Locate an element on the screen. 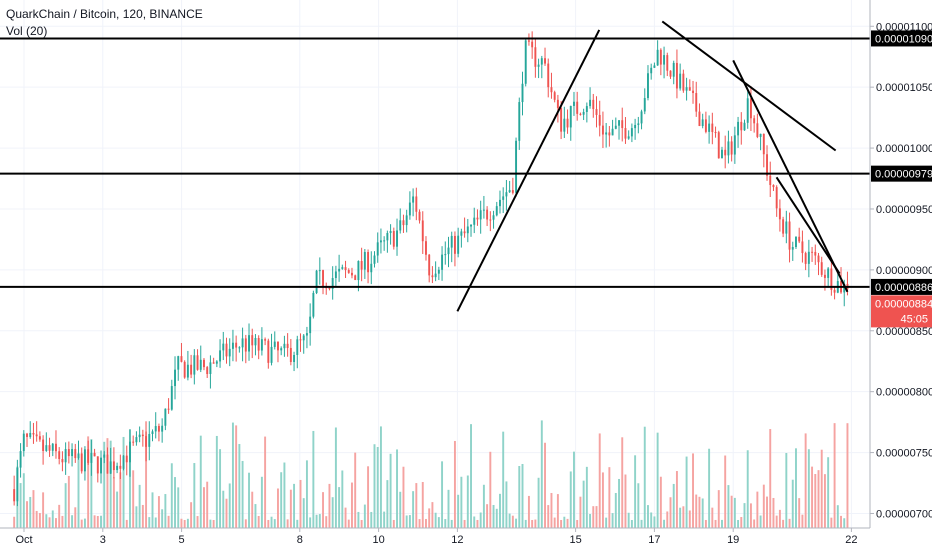 The image size is (932, 550). time-tick-label: 22 is located at coordinates (851, 540).